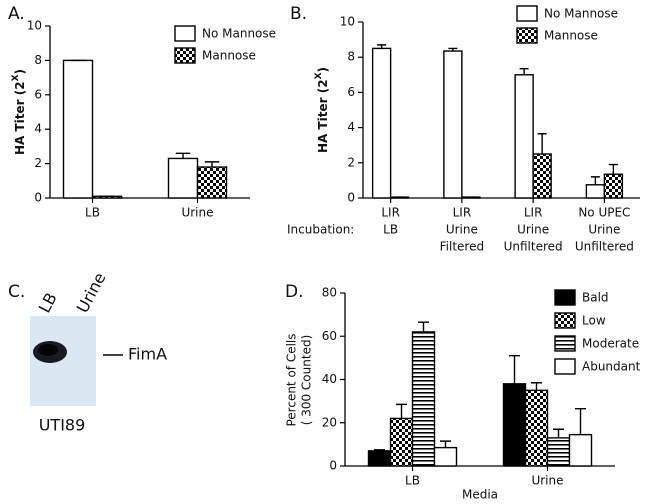  I want to click on y-tick-label: 80, so click(329, 293).